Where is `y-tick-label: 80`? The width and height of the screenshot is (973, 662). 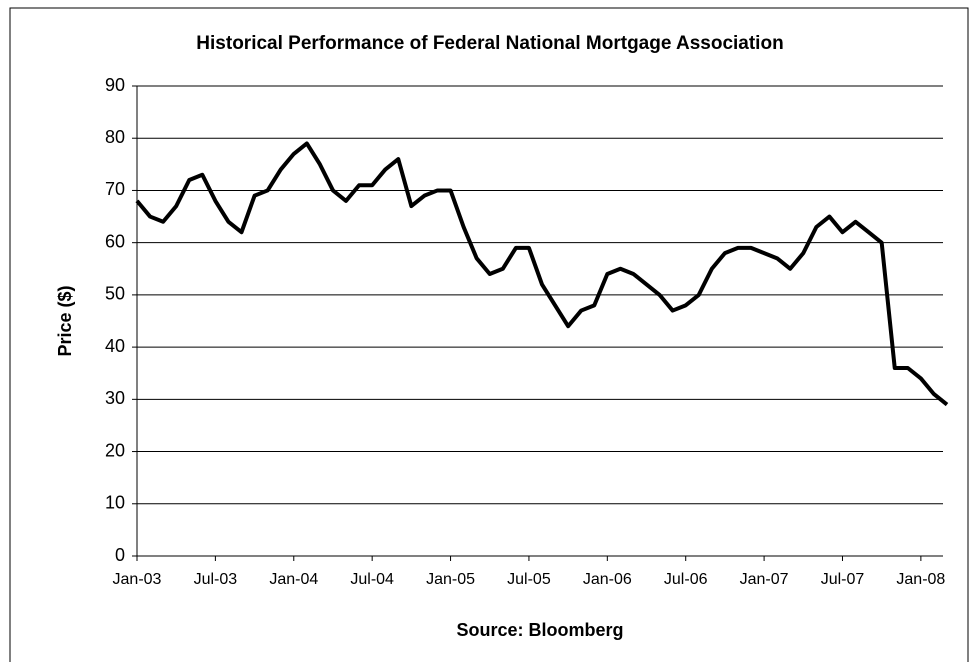 y-tick-label: 80 is located at coordinates (115, 137).